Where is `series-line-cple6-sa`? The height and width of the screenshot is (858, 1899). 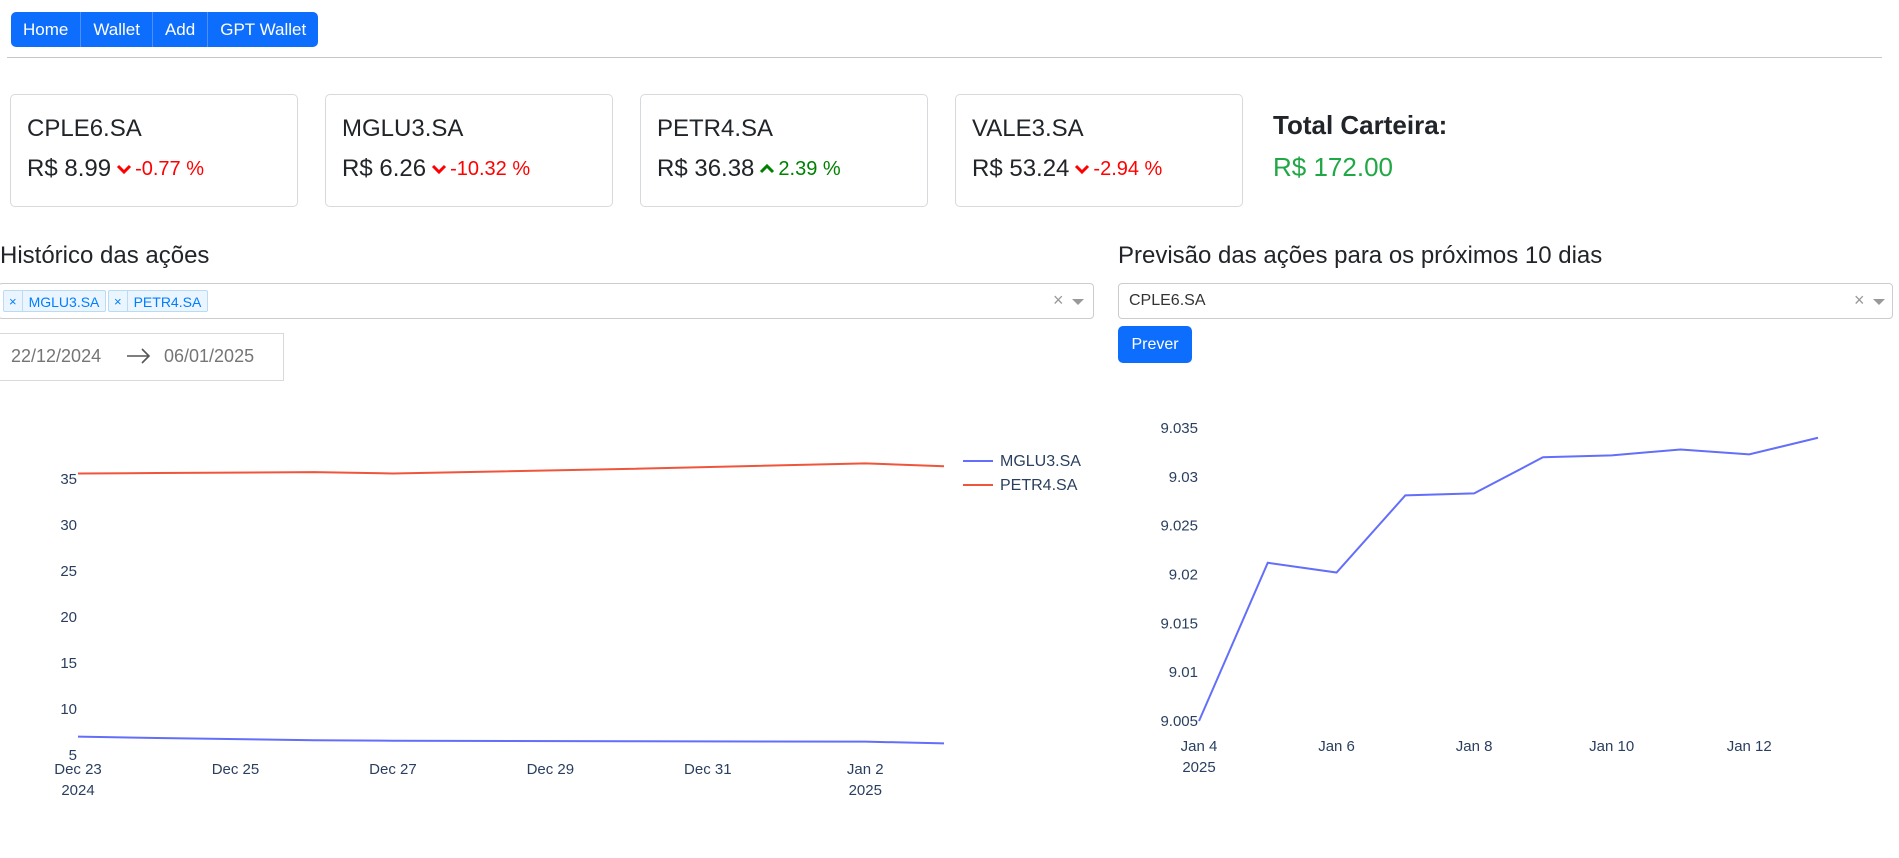
series-line-cple6-sa is located at coordinates (1508, 579).